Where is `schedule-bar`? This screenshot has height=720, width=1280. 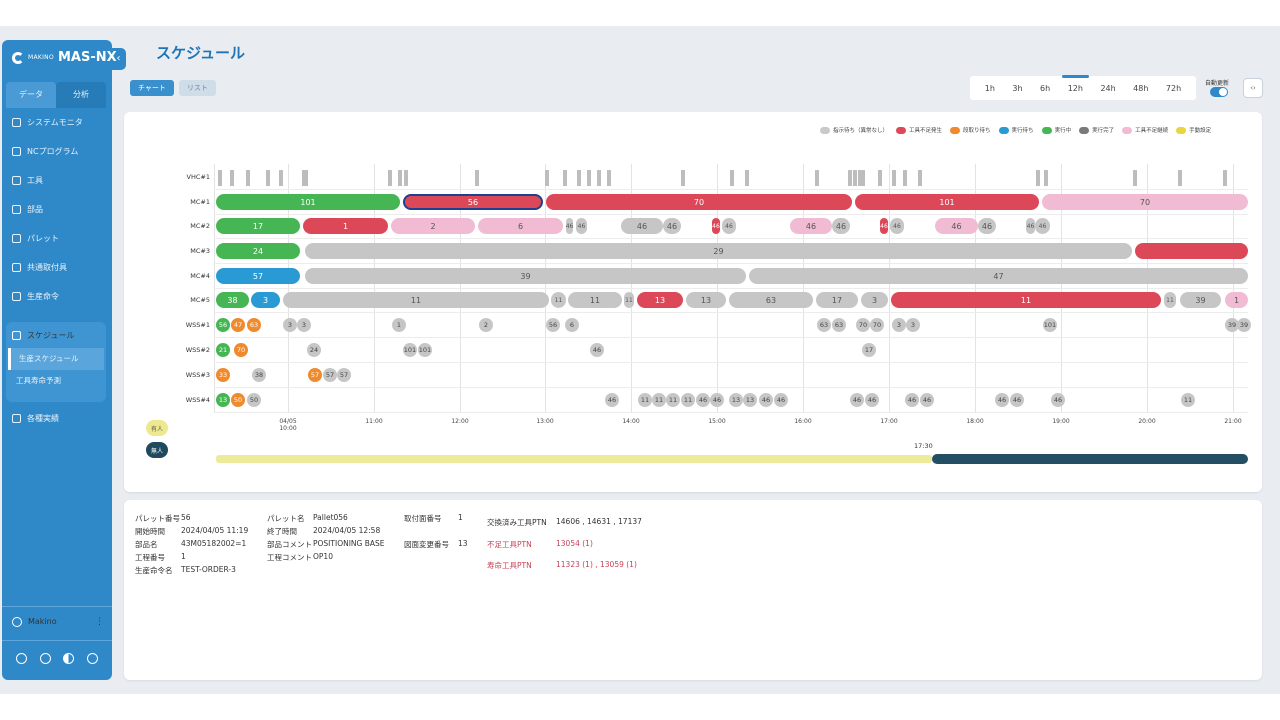
schedule-bar is located at coordinates (1191, 251).